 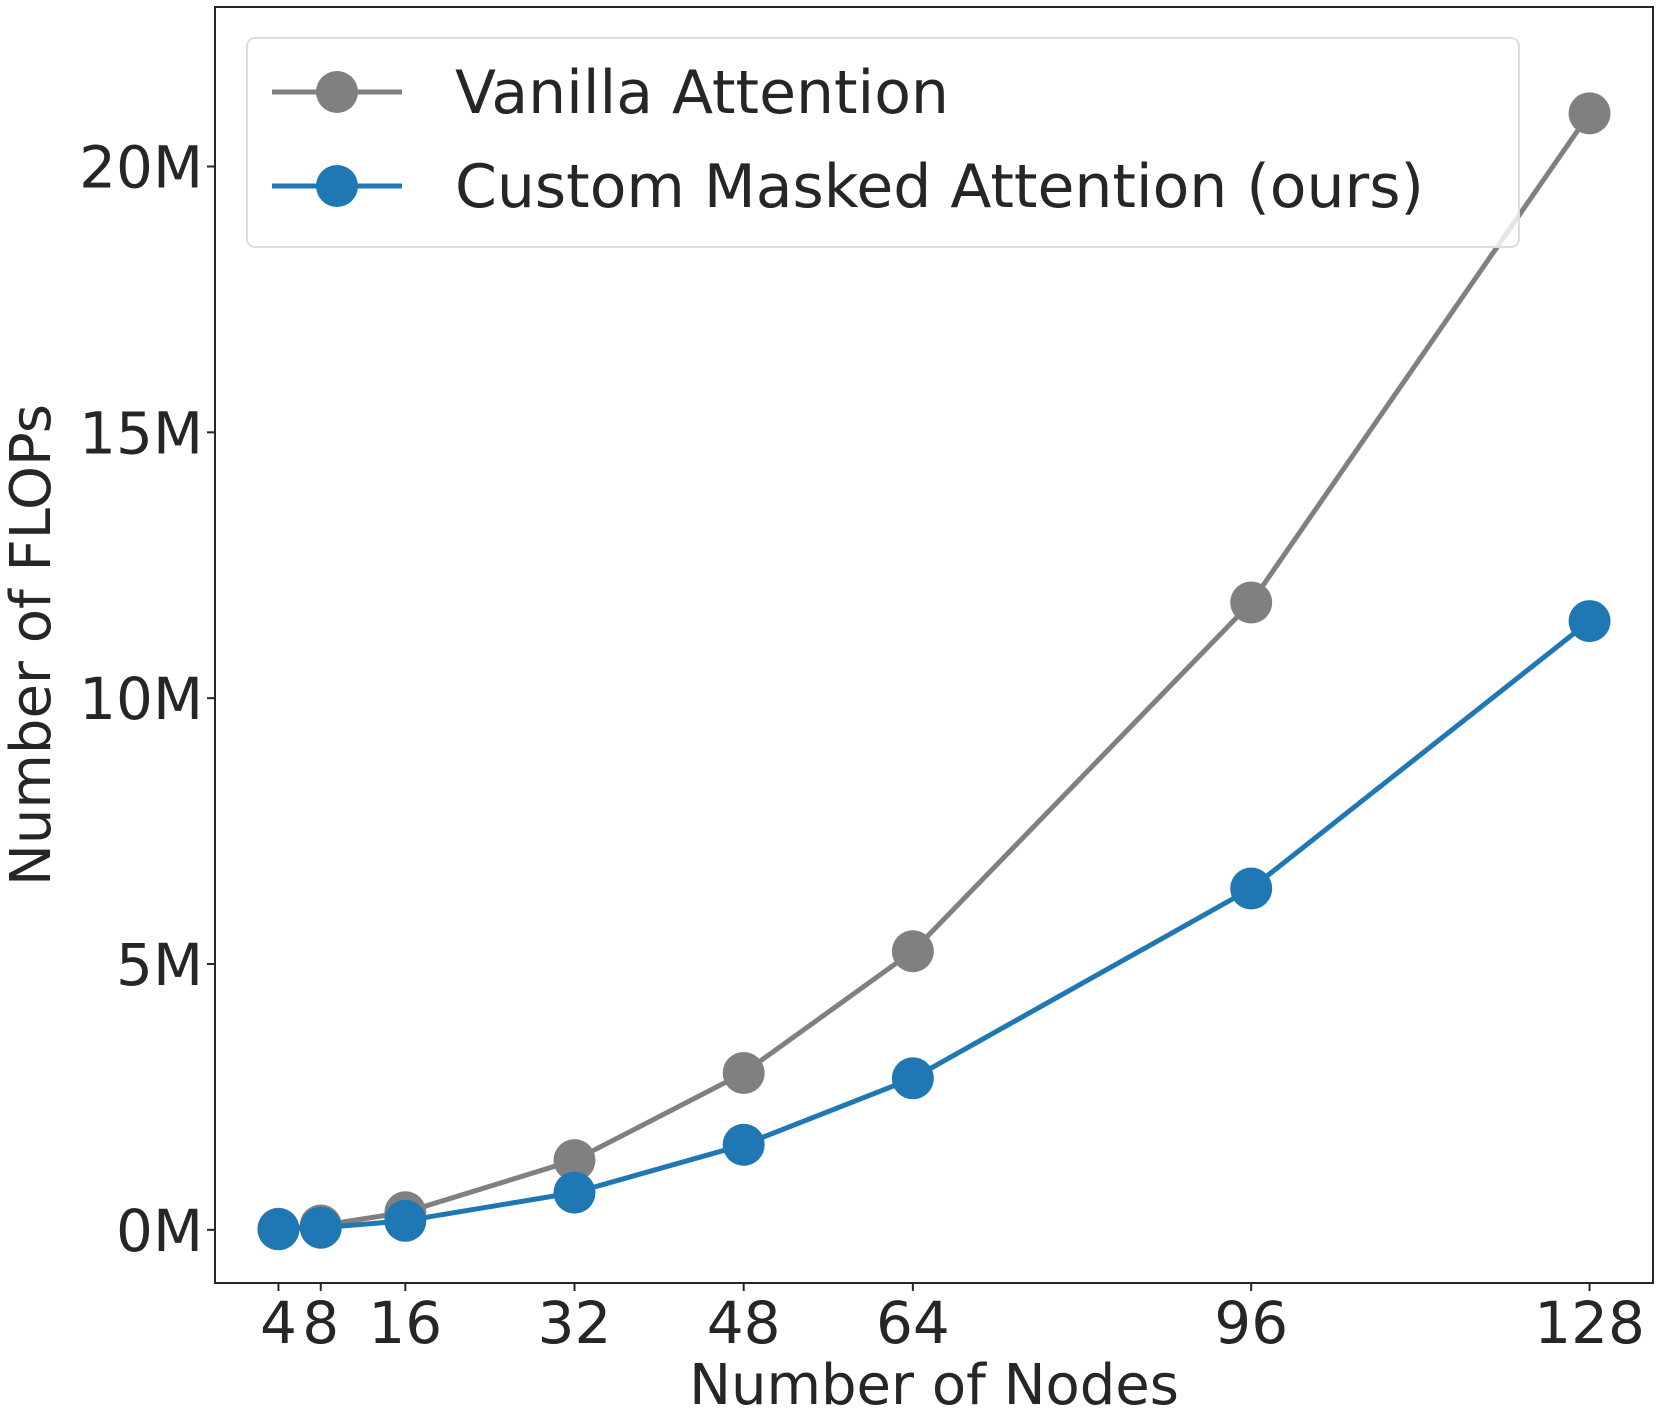 I want to click on x-tick-label: 48, so click(x=744, y=1323).